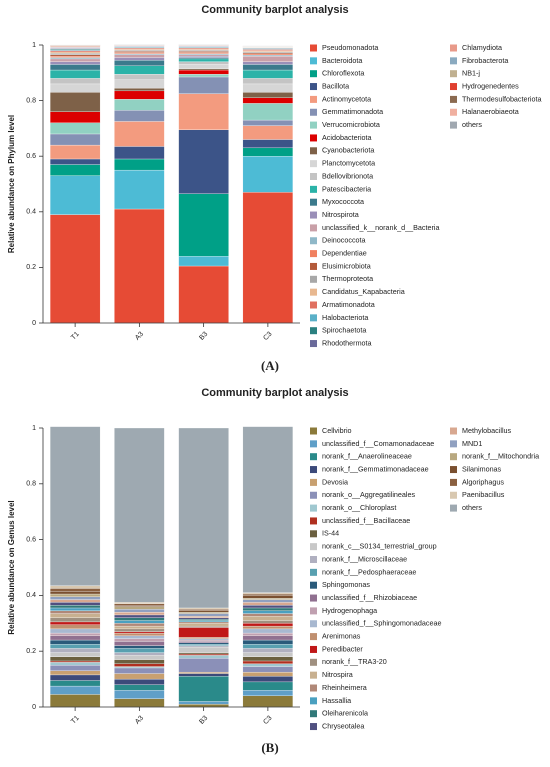  Describe the element at coordinates (341, 636) in the screenshot. I see `legend-label: Arenimonas` at that location.